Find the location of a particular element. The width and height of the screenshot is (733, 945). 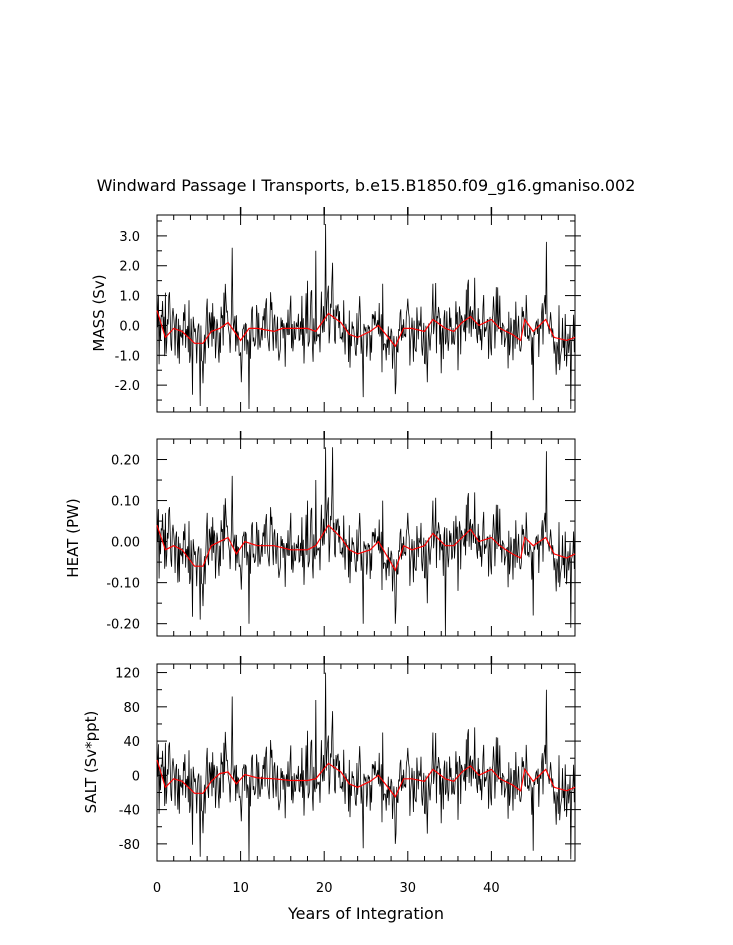

plot-frame-mass is located at coordinates (366, 313).